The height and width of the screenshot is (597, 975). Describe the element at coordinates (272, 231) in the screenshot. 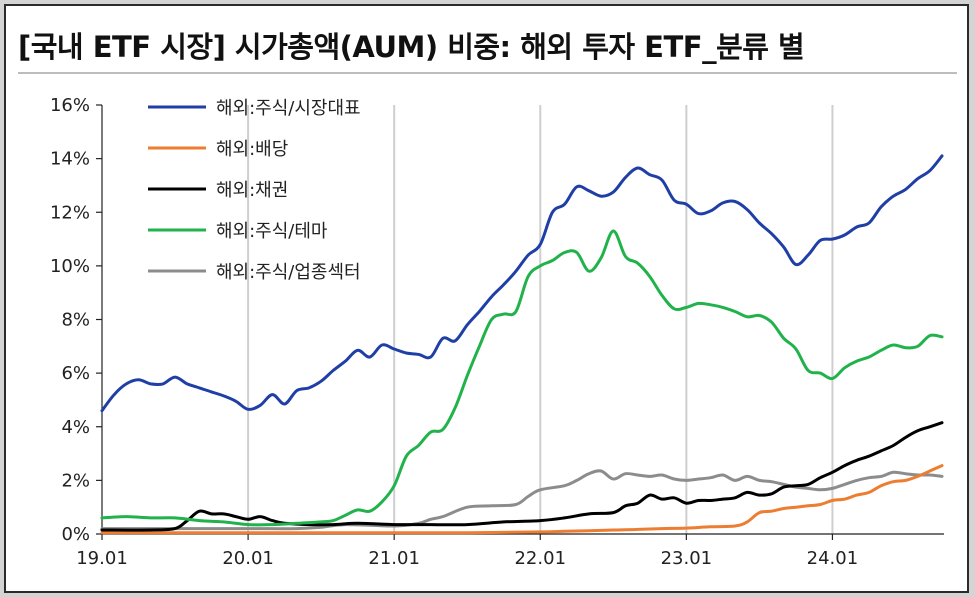

I see `legend-label-3: 해외:주식/테마` at that location.